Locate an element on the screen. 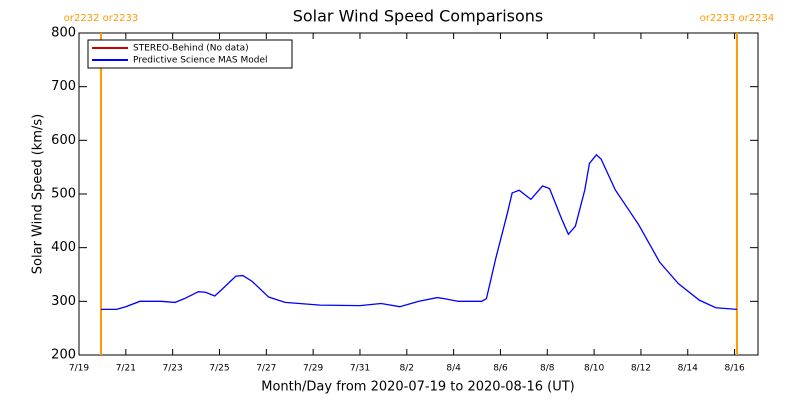  chart-title: Solar Wind Speed Comparisons is located at coordinates (418, 16).